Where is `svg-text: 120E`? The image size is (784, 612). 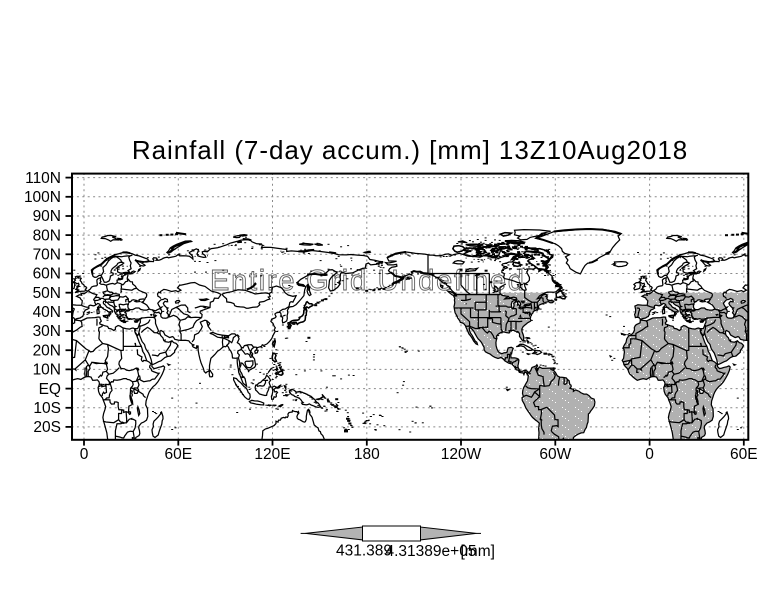 svg-text: 120E is located at coordinates (272, 454).